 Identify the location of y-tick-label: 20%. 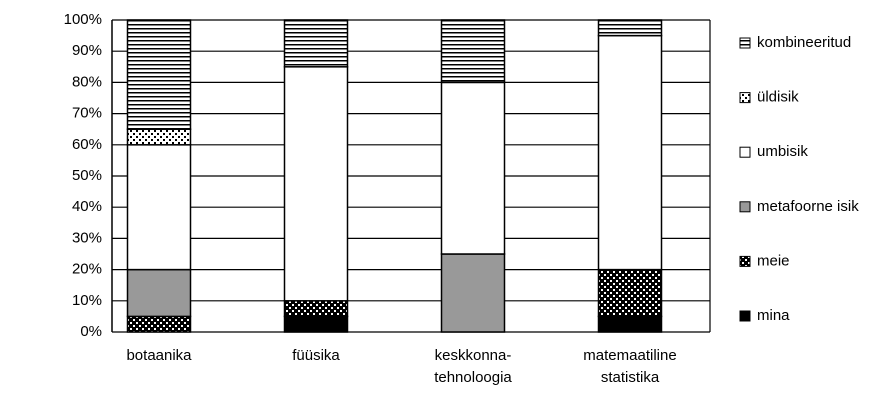
(87, 269).